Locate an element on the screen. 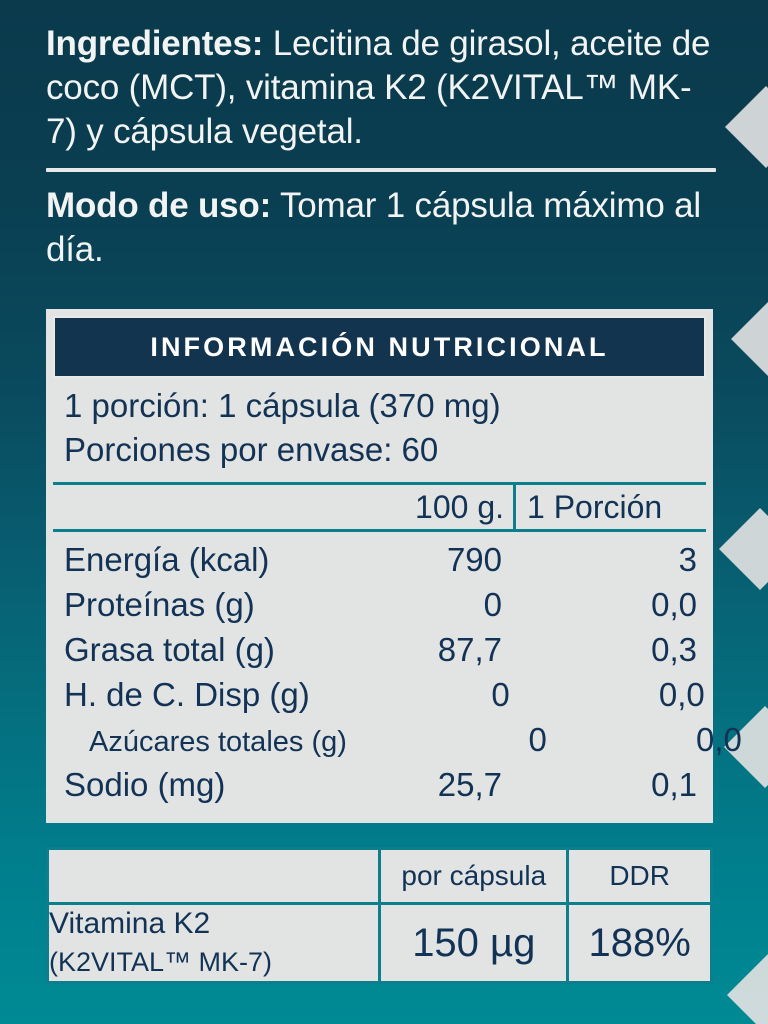  nutrient-value-serving: 0,3 is located at coordinates (674, 649).